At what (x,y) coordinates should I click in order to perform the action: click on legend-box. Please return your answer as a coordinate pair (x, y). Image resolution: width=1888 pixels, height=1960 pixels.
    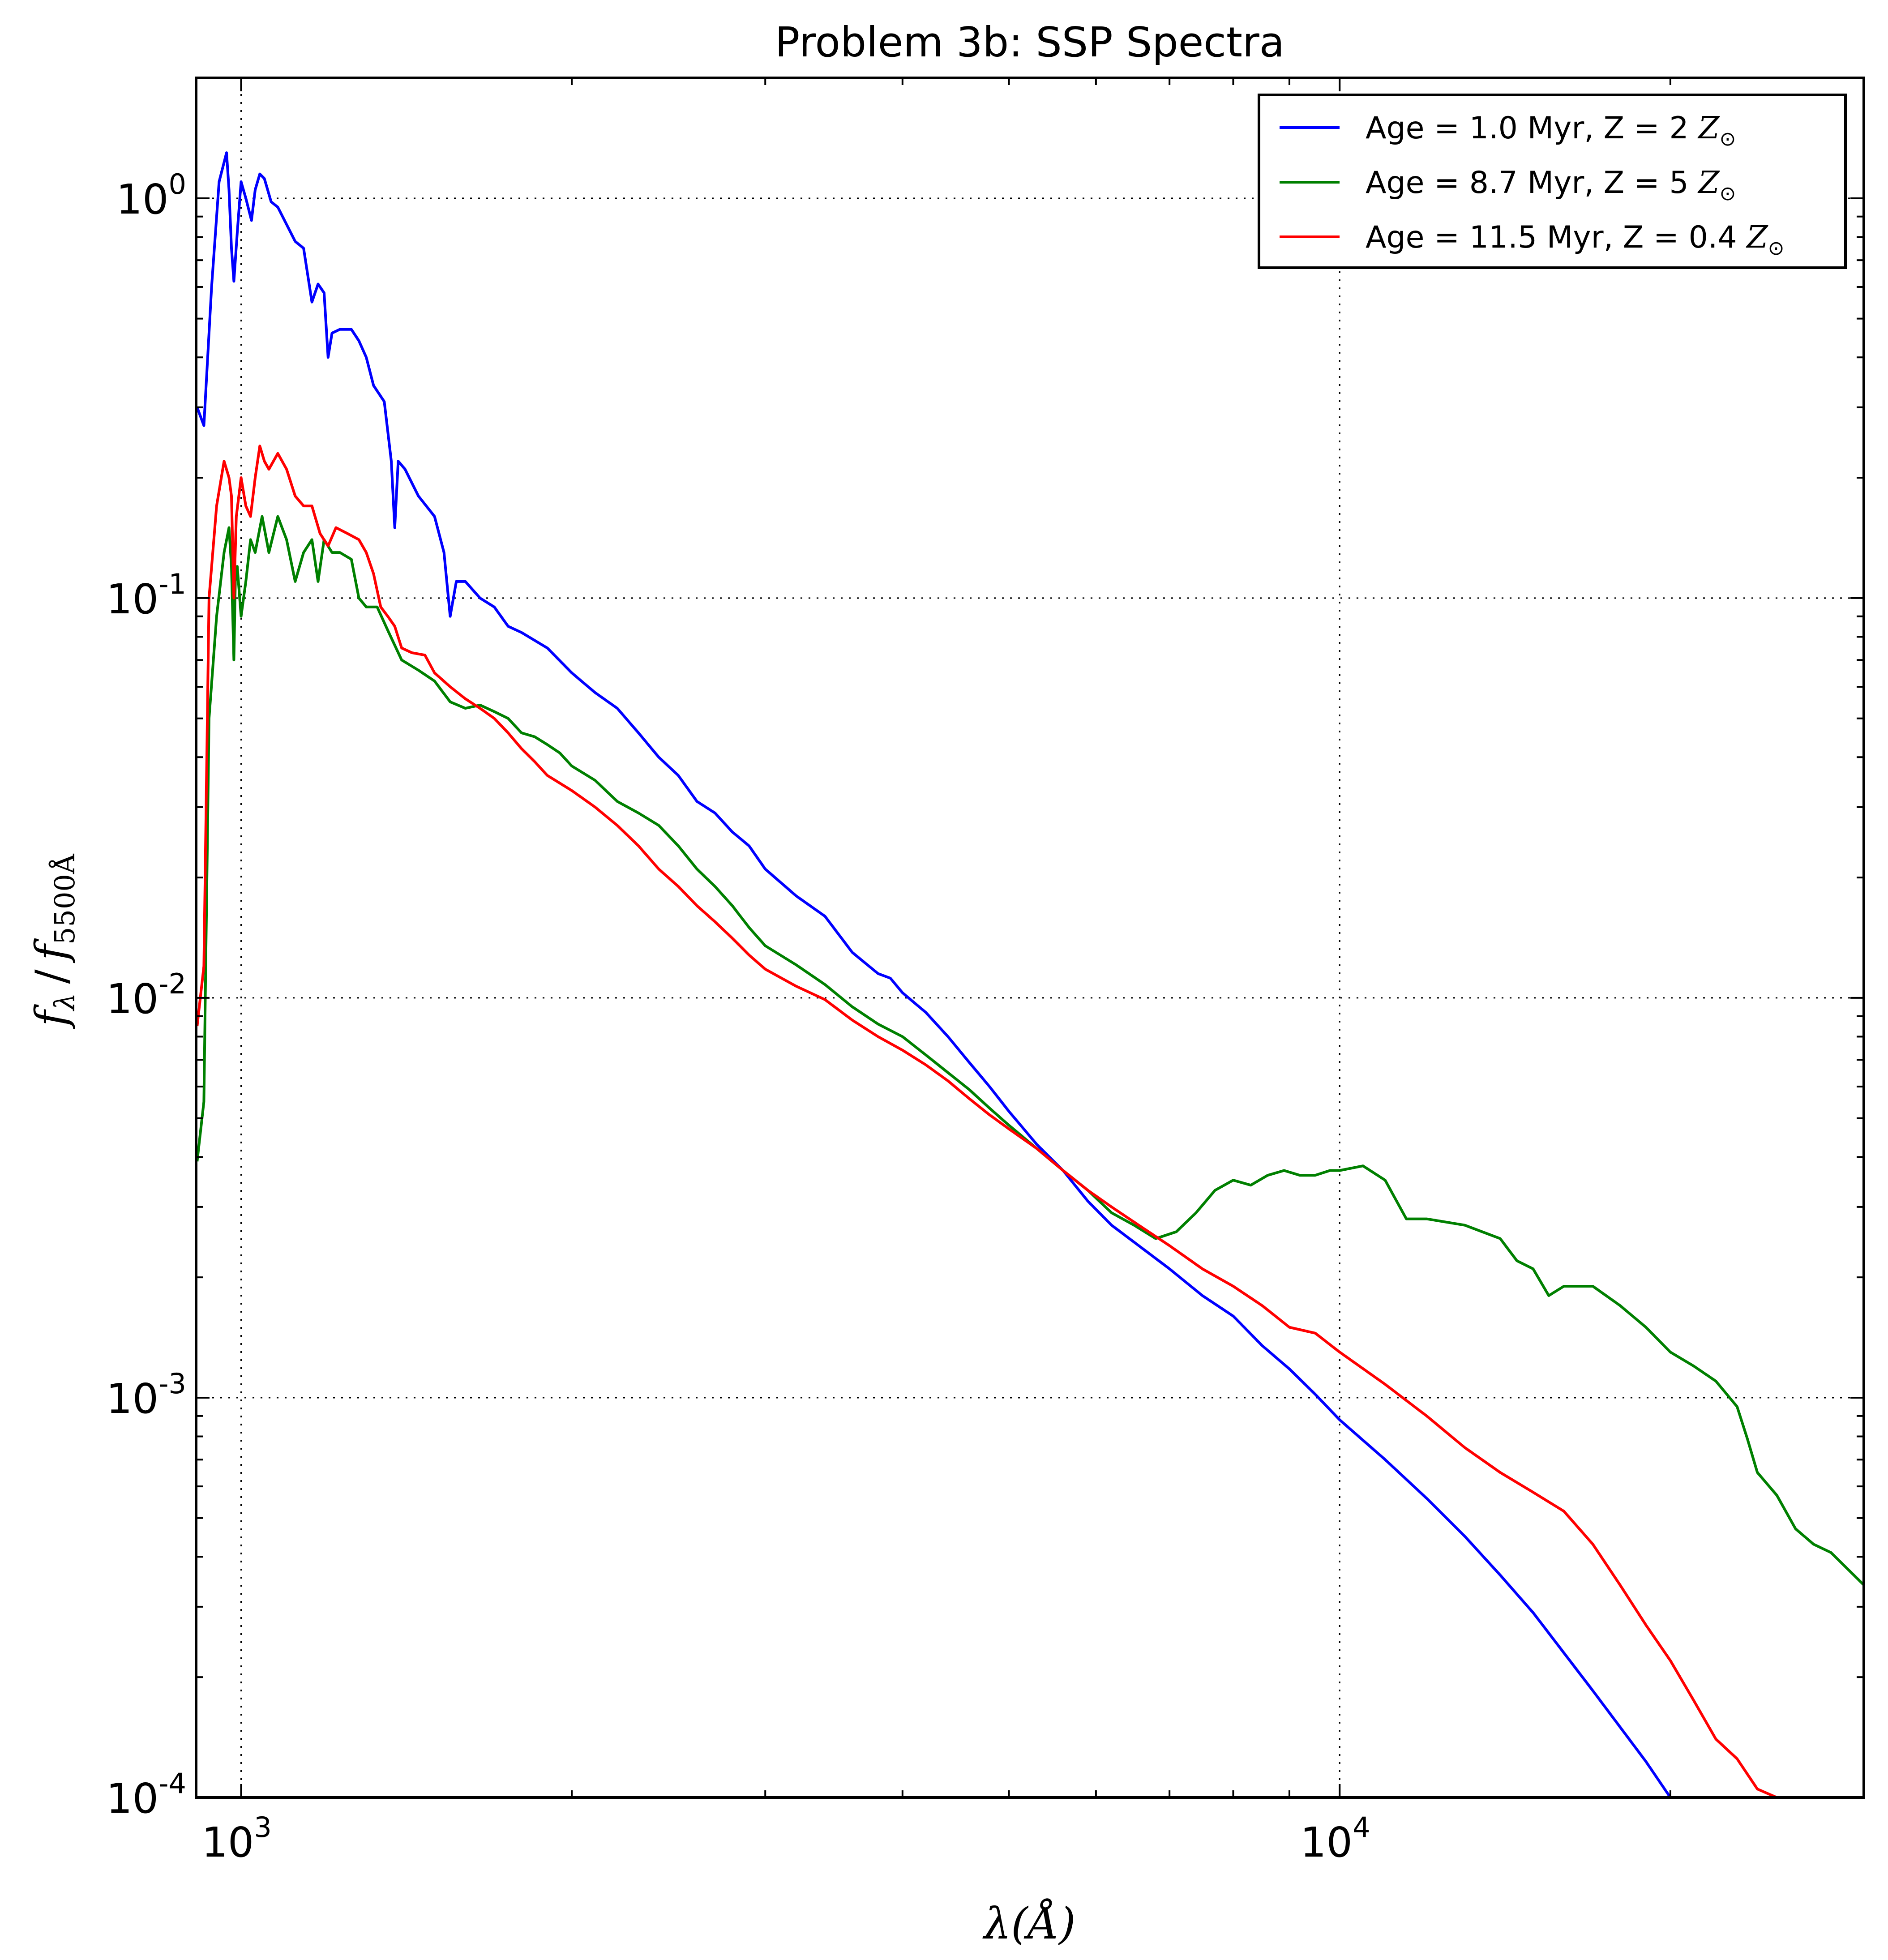
    Looking at the image, I should click on (1552, 181).